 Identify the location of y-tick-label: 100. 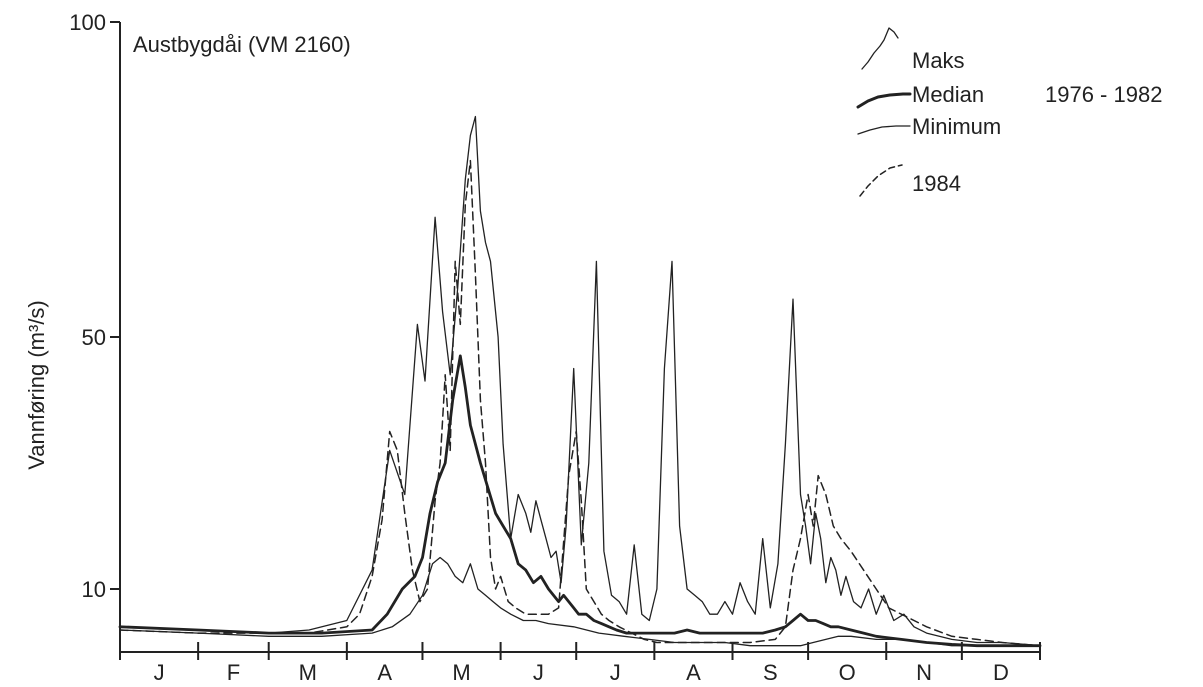
(87, 22).